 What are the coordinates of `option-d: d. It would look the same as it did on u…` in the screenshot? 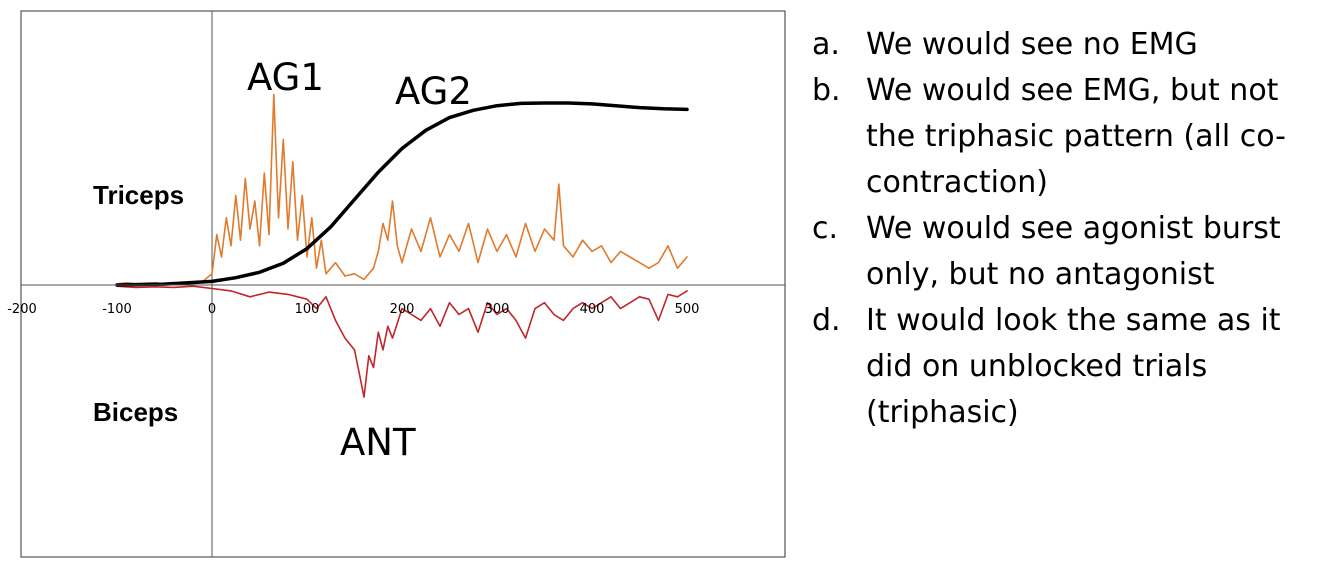 It's located at (1069, 367).